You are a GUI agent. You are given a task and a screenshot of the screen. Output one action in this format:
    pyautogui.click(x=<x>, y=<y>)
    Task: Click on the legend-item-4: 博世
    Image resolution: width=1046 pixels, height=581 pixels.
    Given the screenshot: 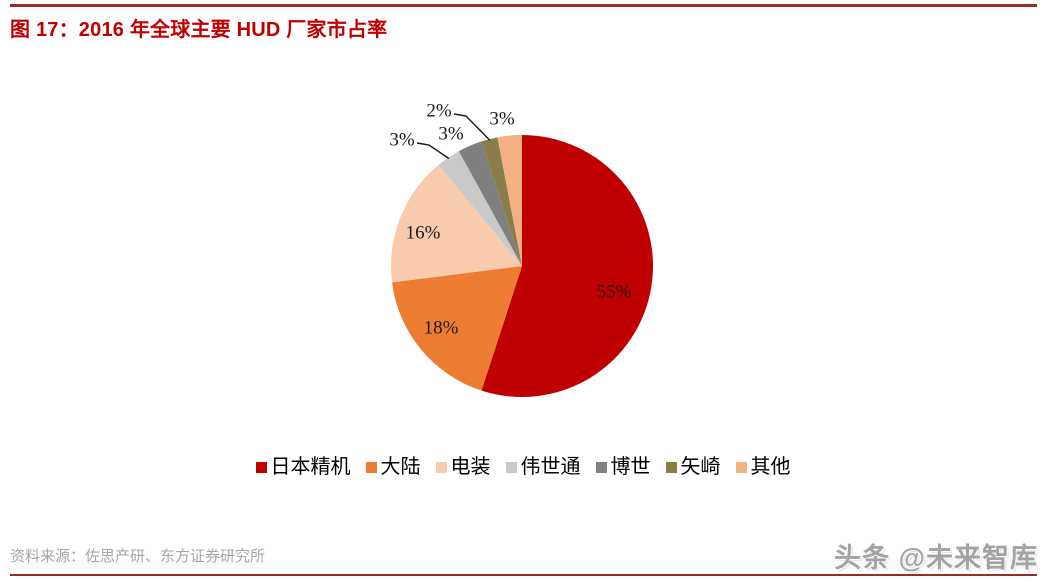 What is the action you would take?
    pyautogui.click(x=623, y=467)
    